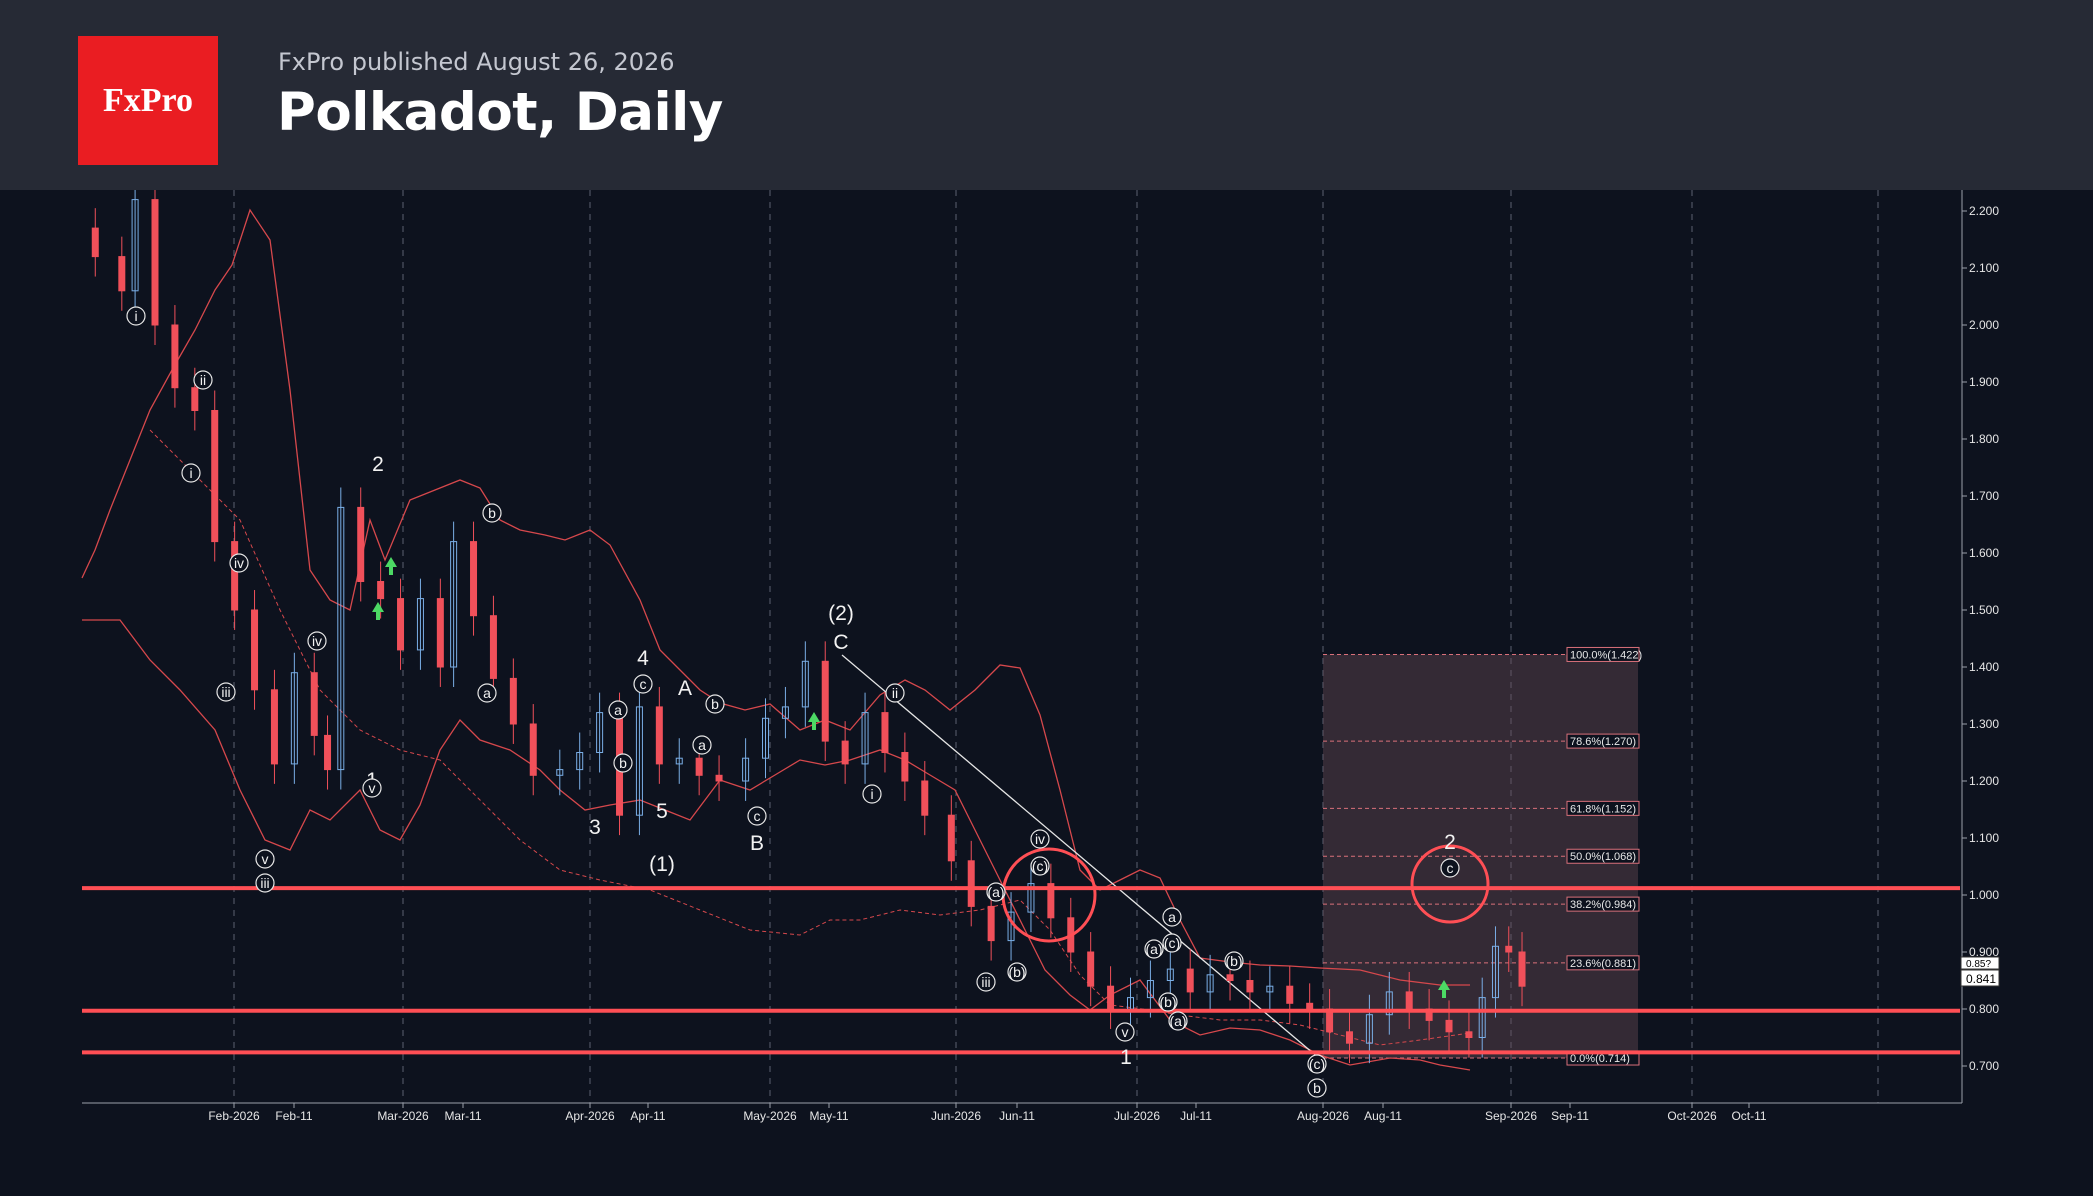  I want to click on y-tick-label: 1.600, so click(1984, 553).